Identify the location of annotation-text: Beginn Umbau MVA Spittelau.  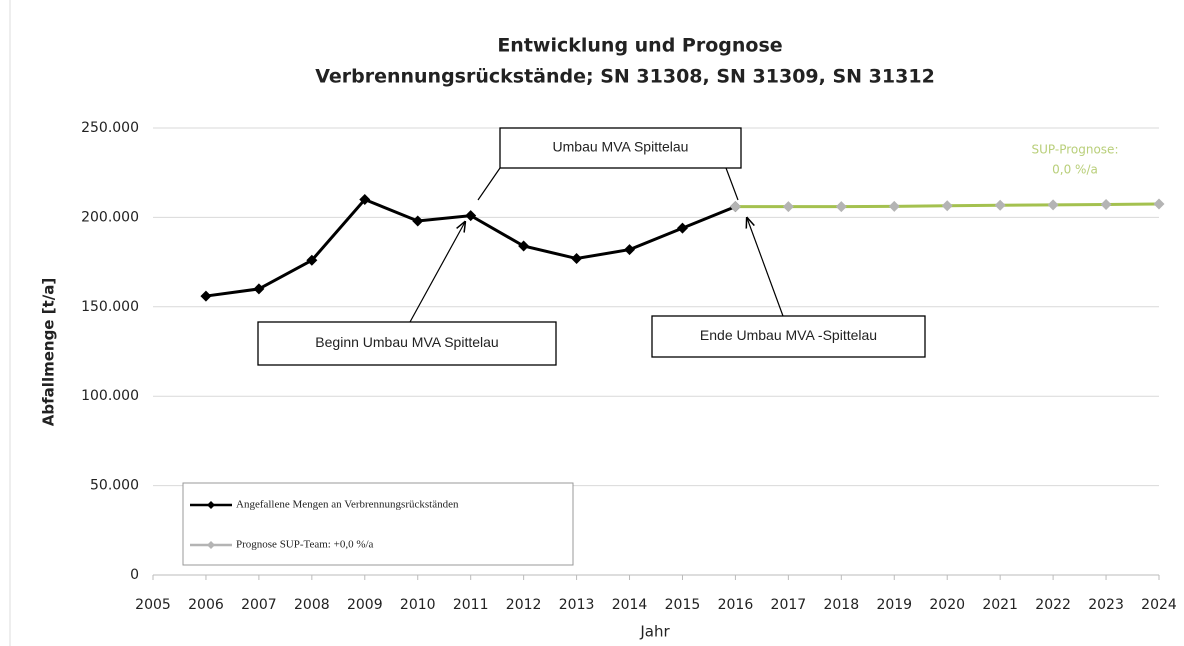
(406, 342).